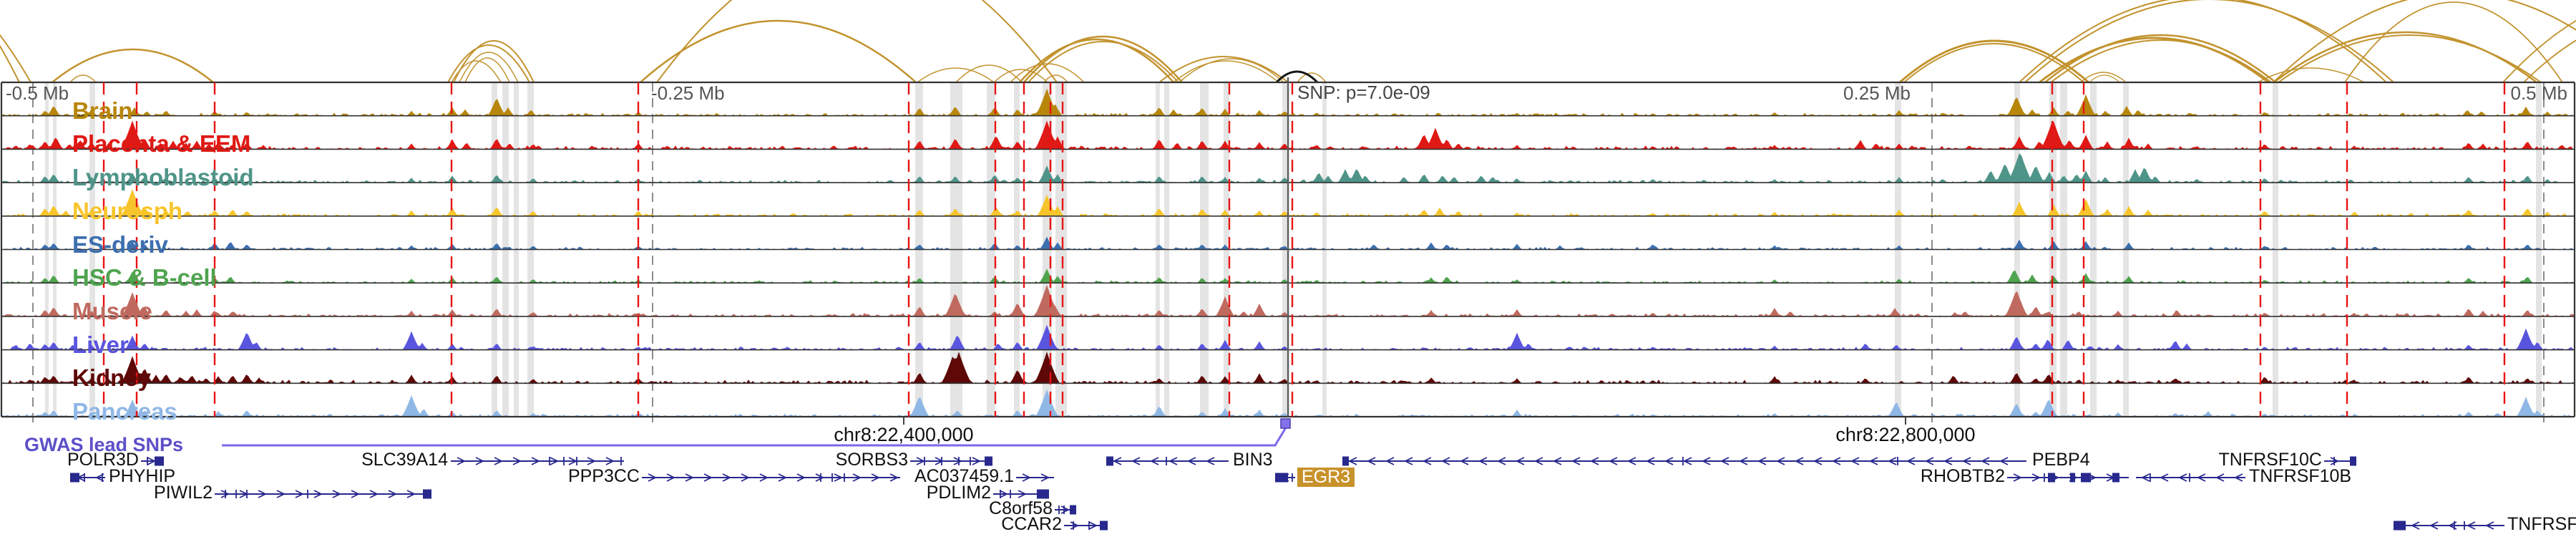  Describe the element at coordinates (37, 93) in the screenshot. I see `ruler-label-0: -0.5 Mb` at that location.